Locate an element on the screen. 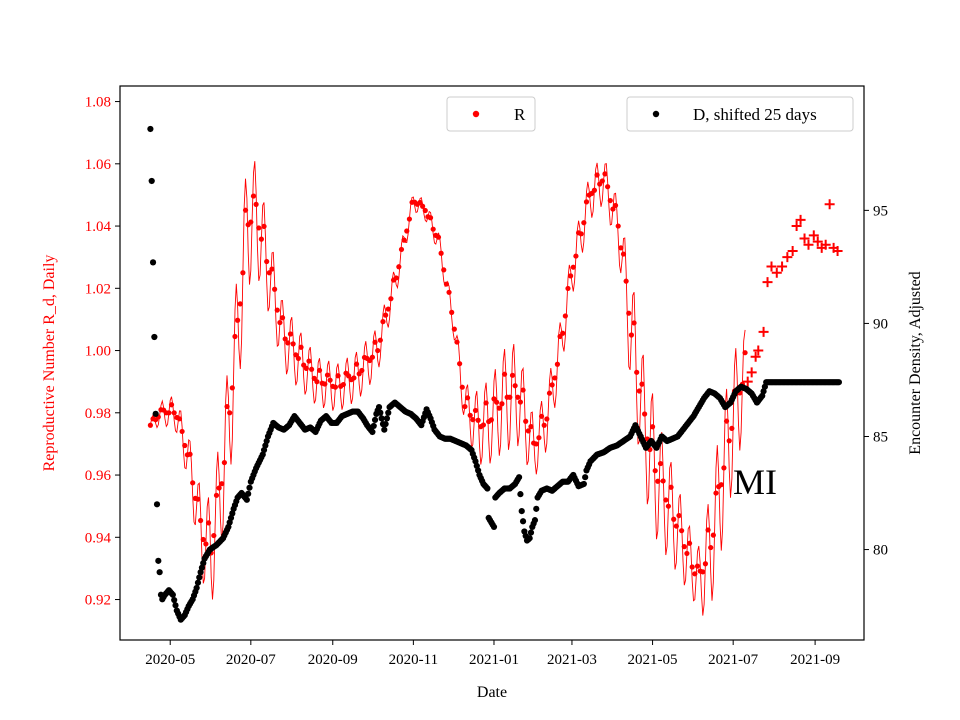  y-right-tick-label: 90 is located at coordinates (880, 324).